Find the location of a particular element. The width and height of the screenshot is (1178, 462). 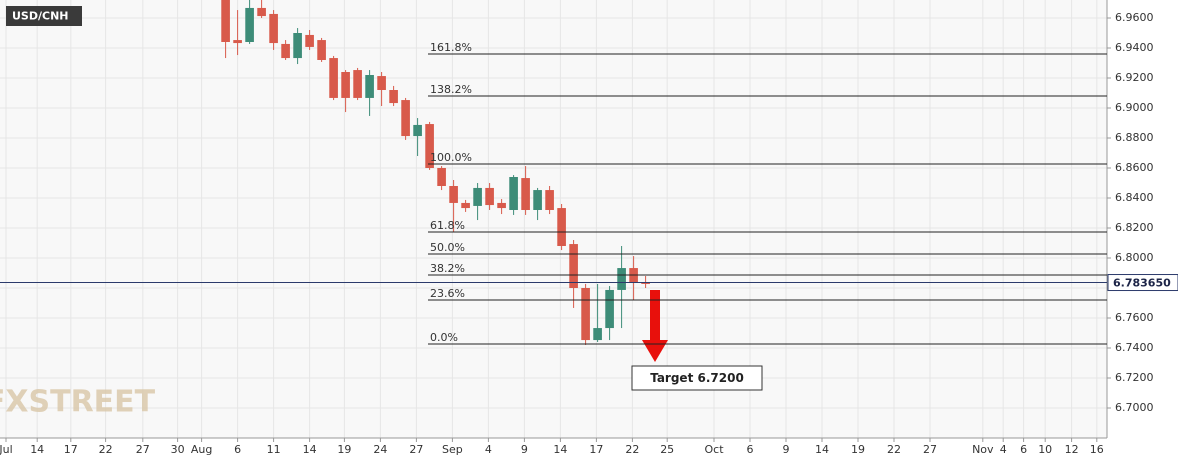

x-tick-label: Oct is located at coordinates (714, 449).